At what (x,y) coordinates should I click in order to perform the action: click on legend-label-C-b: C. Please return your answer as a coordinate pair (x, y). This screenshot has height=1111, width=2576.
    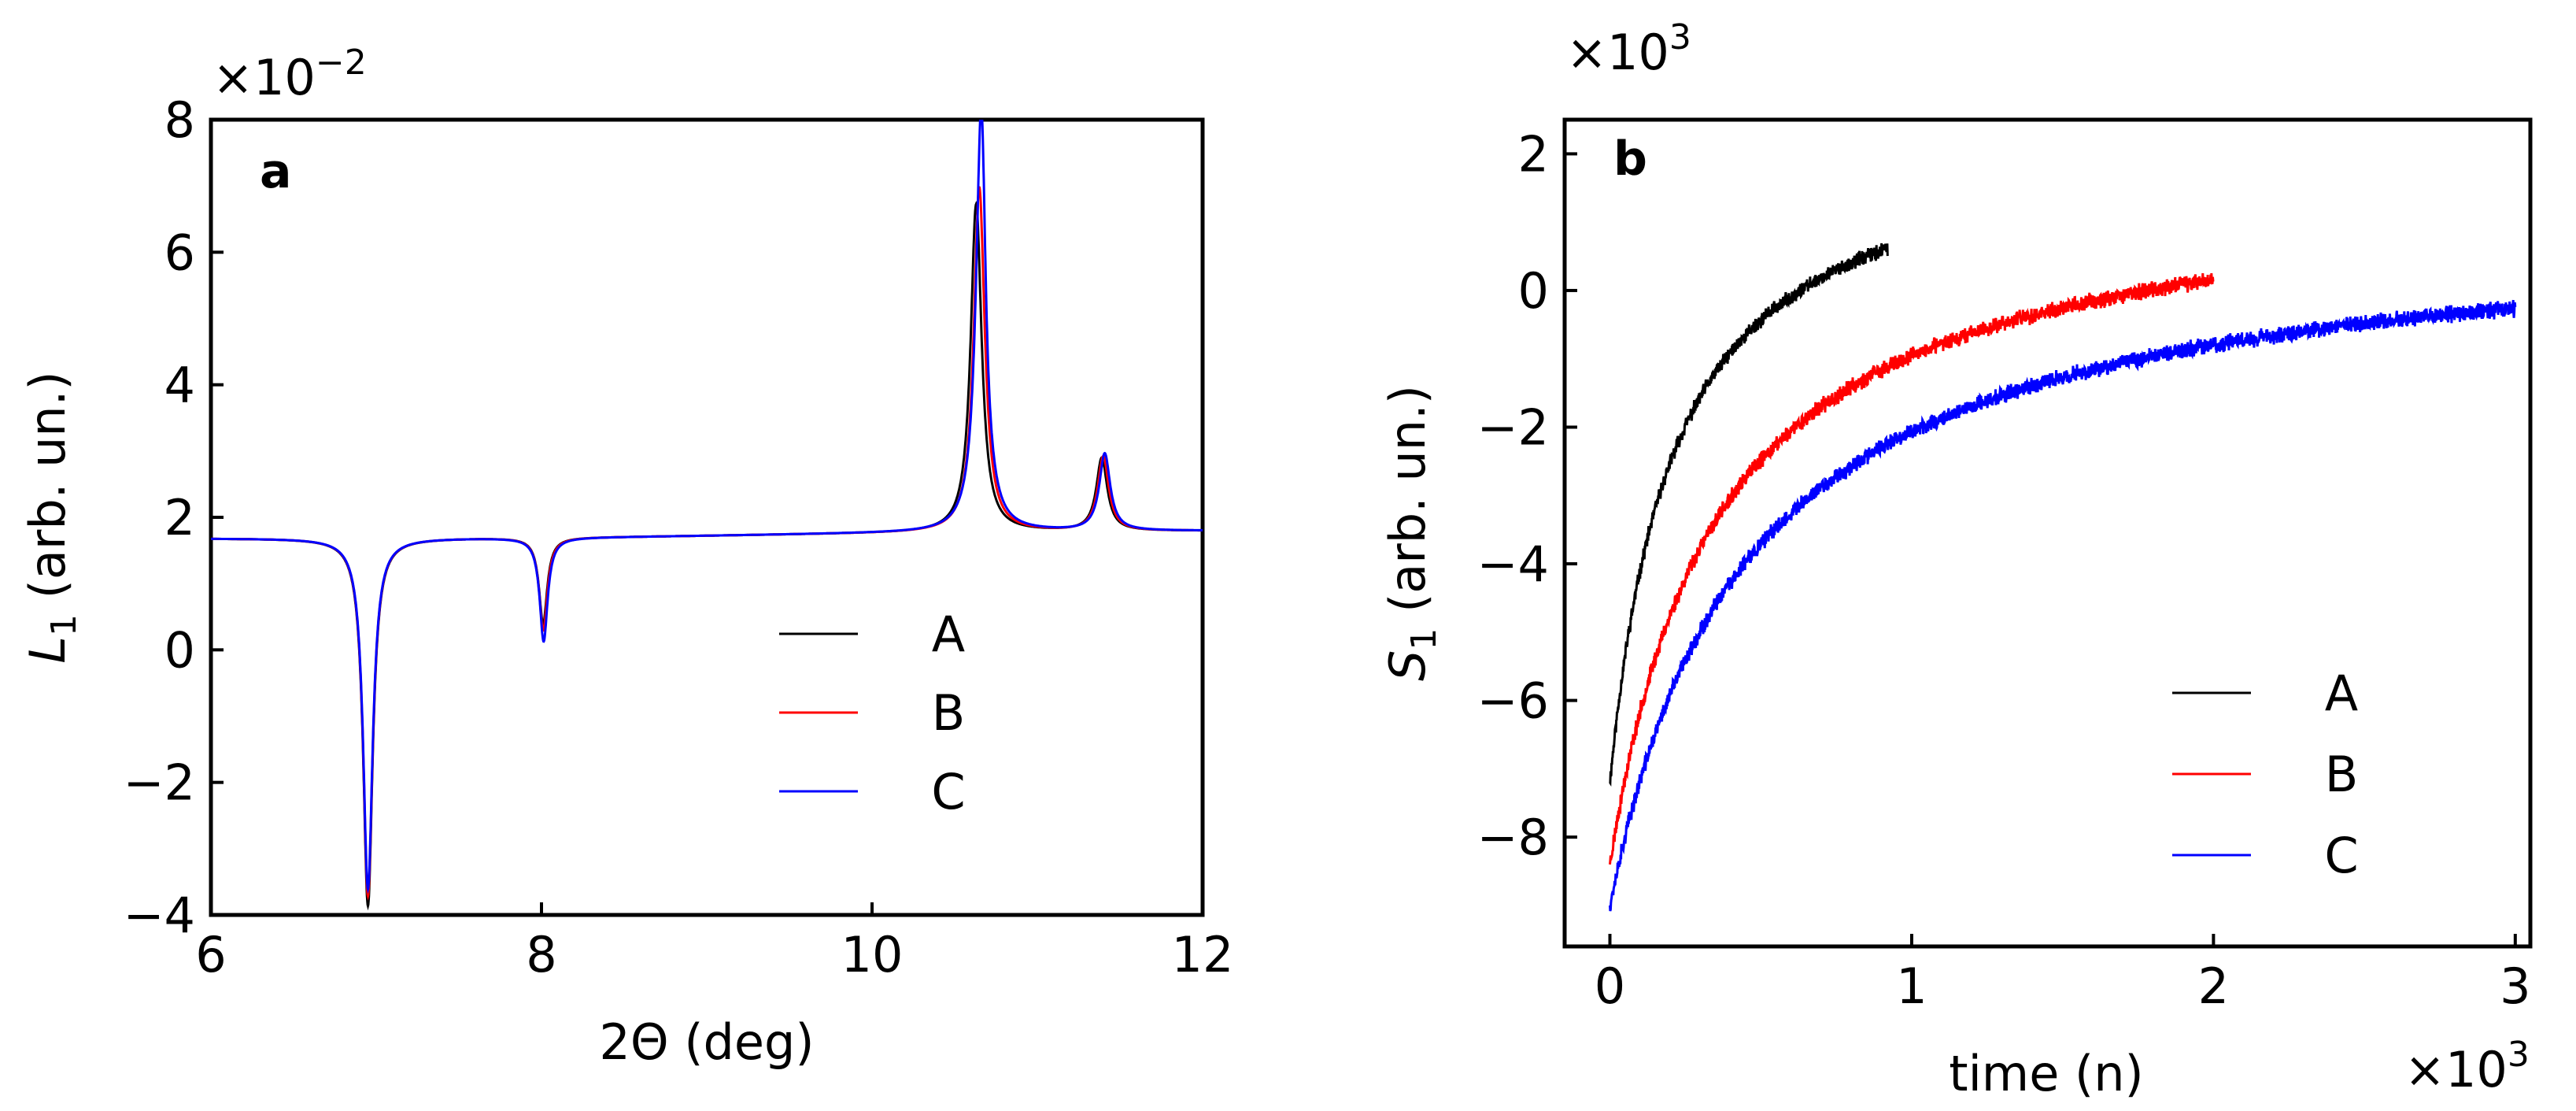
    Looking at the image, I should click on (2341, 855).